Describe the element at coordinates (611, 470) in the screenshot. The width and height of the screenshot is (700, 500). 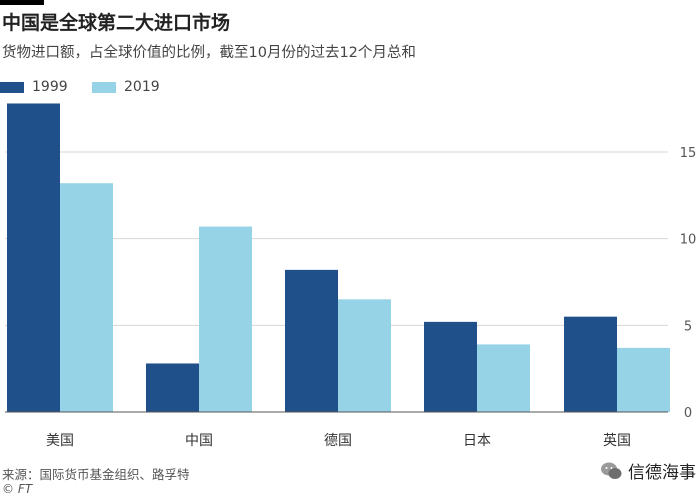
I see `wechat-icon` at that location.